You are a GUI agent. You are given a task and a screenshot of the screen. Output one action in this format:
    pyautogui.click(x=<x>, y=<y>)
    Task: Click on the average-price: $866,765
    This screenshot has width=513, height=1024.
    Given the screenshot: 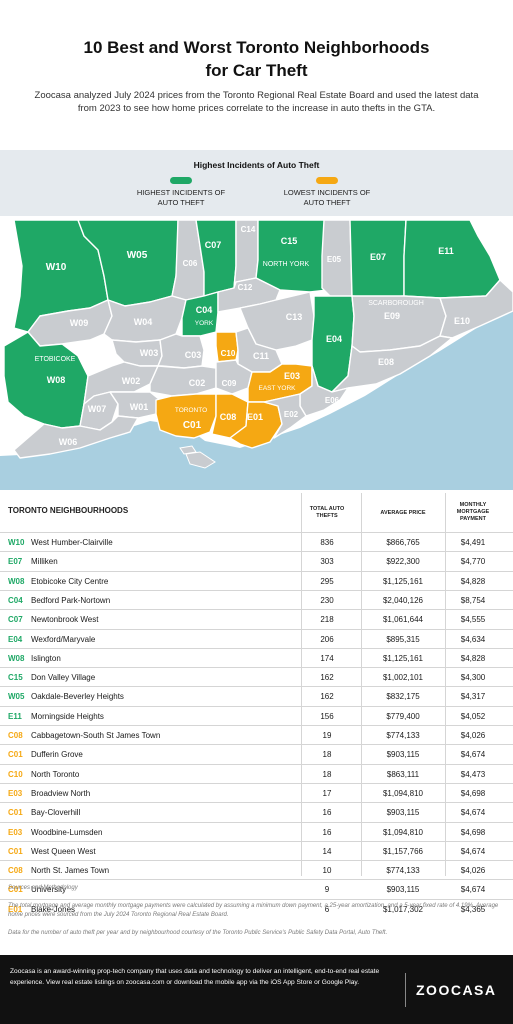 What is the action you would take?
    pyautogui.click(x=403, y=542)
    